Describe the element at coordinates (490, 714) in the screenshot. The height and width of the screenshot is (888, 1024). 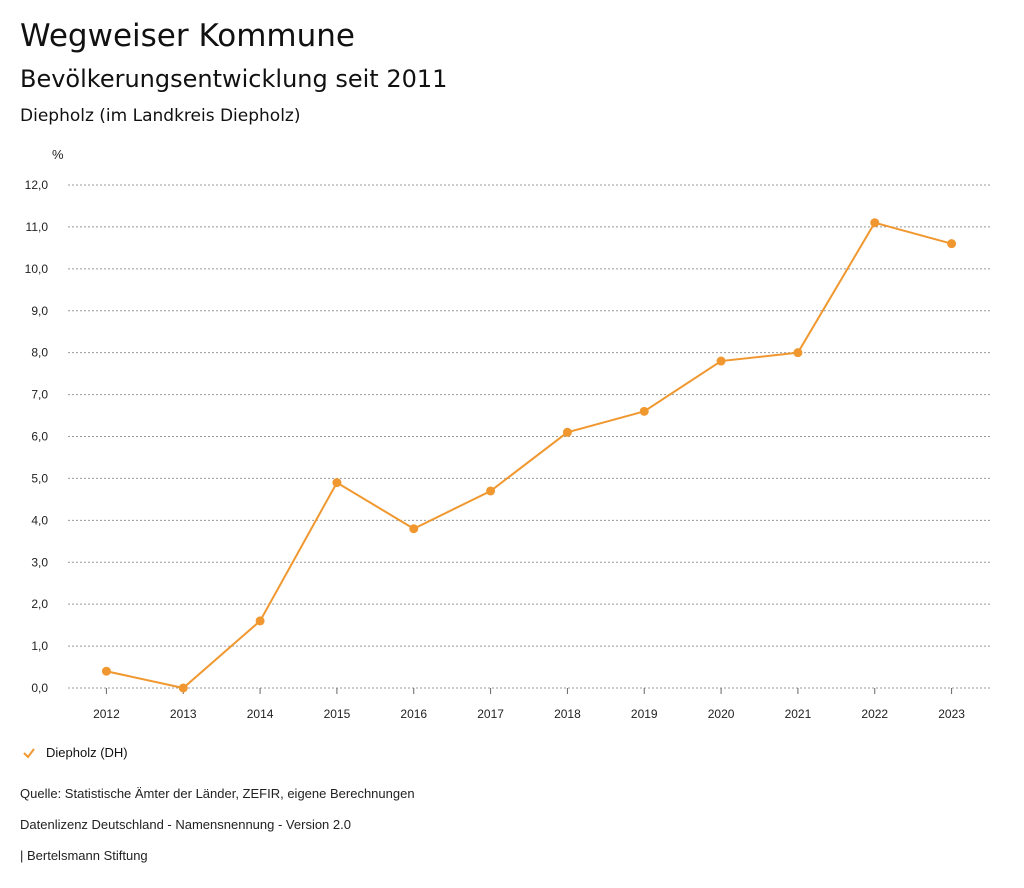
I see `x-tick-label: 2017` at that location.